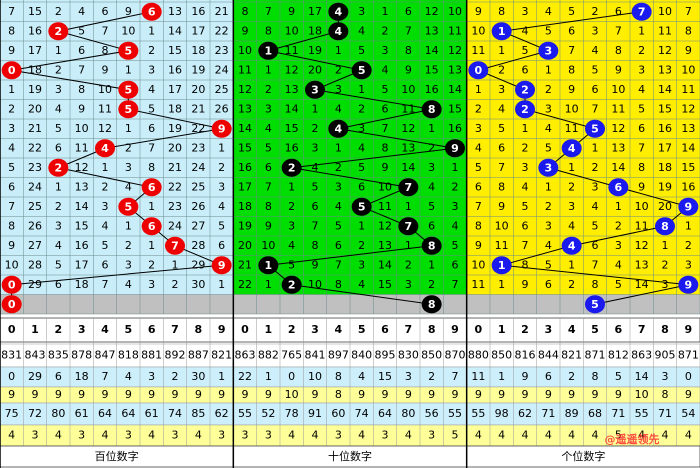 Image resolution: width=700 pixels, height=468 pixels. I want to click on cell-value: 19, so click(35, 89).